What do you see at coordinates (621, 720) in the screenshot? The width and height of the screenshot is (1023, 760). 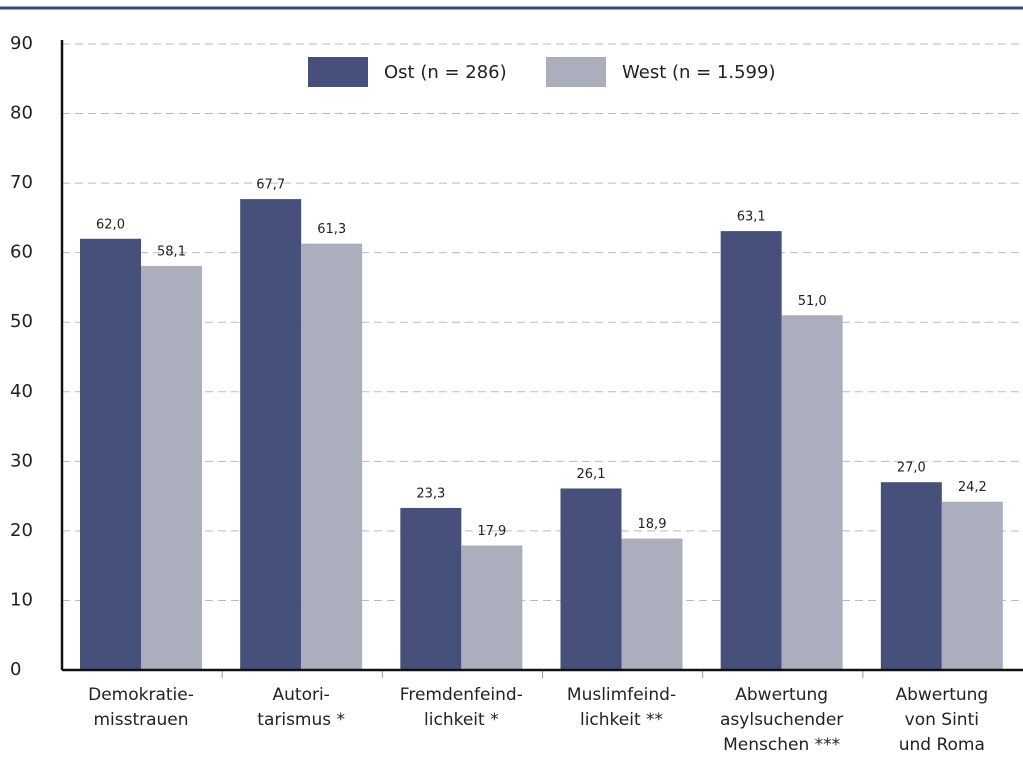 I see `x-tick-label: lichkeit **` at bounding box center [621, 720].